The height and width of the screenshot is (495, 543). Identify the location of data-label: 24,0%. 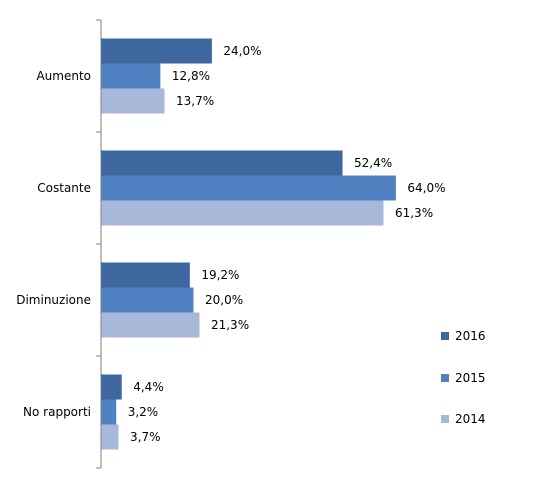
(242, 51).